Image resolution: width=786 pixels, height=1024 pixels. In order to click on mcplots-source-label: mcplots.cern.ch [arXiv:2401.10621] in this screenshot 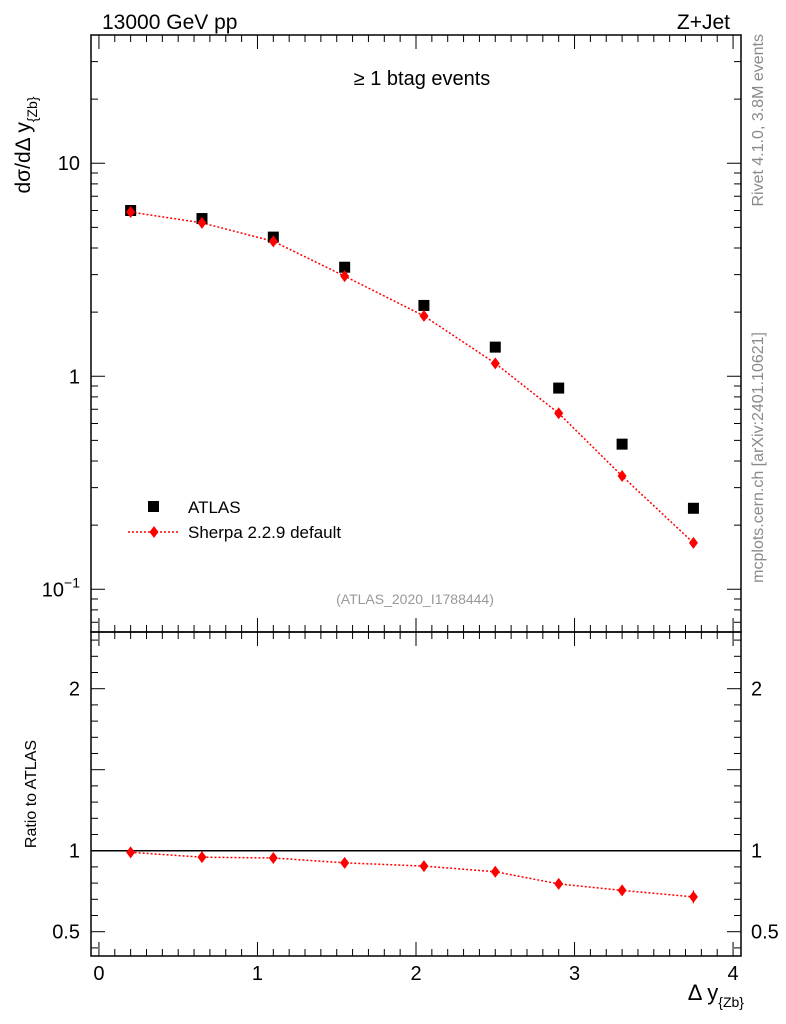, I will do `click(758, 457)`.